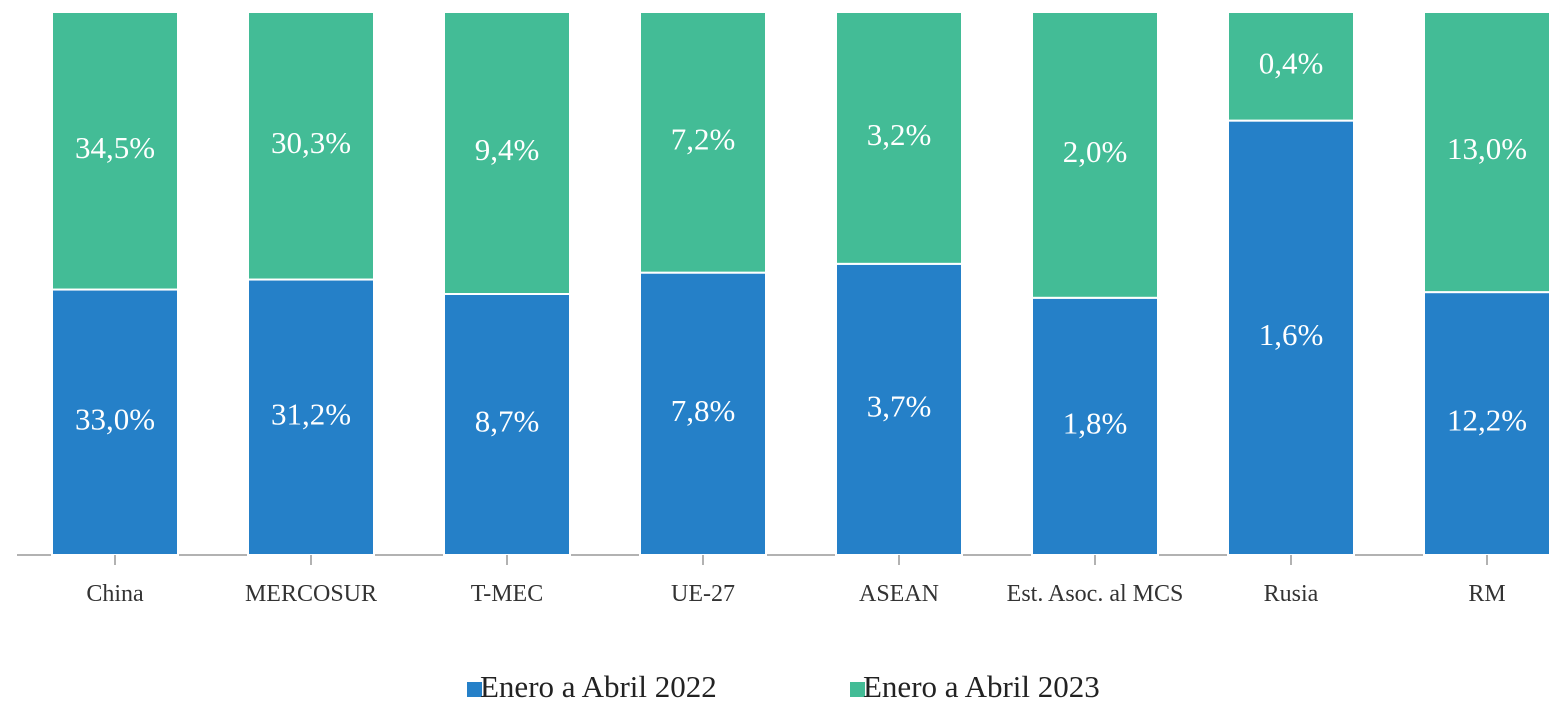 This screenshot has height=707, width=1565. I want to click on x-label-box: China, so click(115, 594).